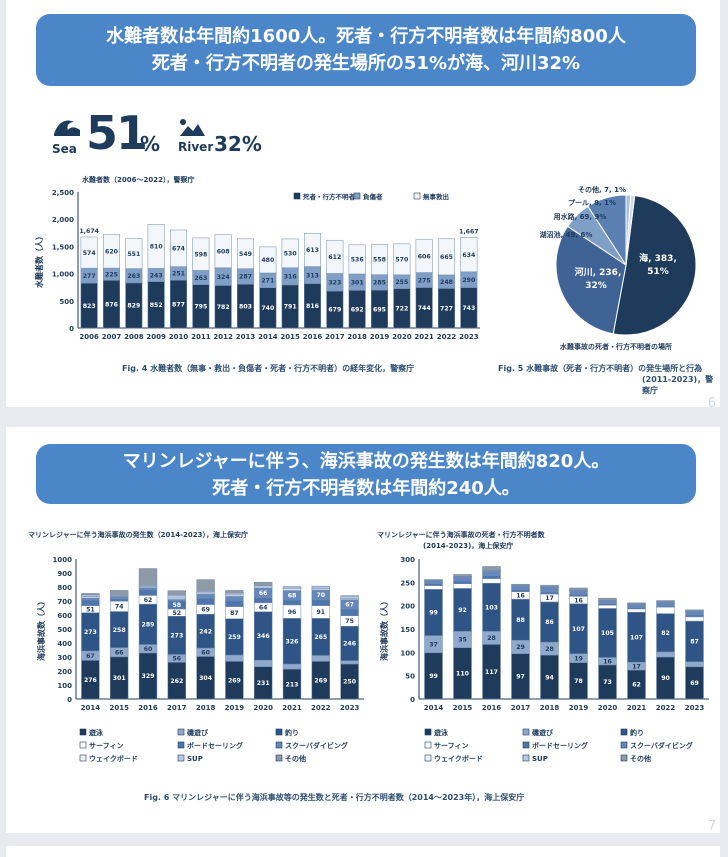  What do you see at coordinates (469, 255) in the screenshot?
I see `data-label: 634` at bounding box center [469, 255].